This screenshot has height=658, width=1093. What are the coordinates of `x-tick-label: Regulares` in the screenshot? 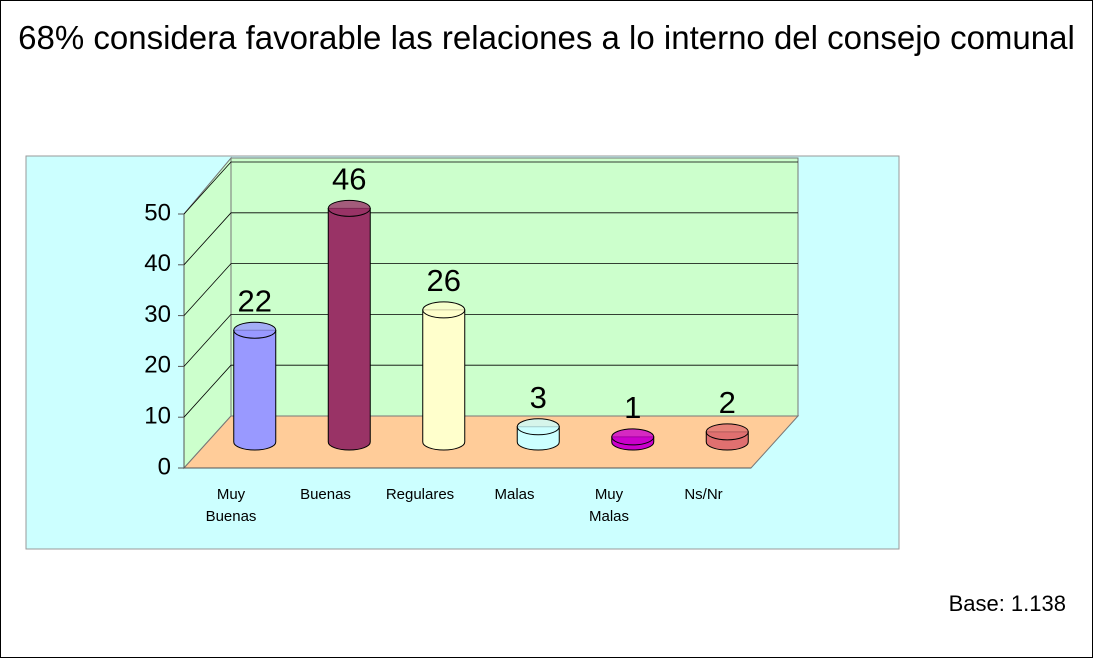 It's located at (420, 495).